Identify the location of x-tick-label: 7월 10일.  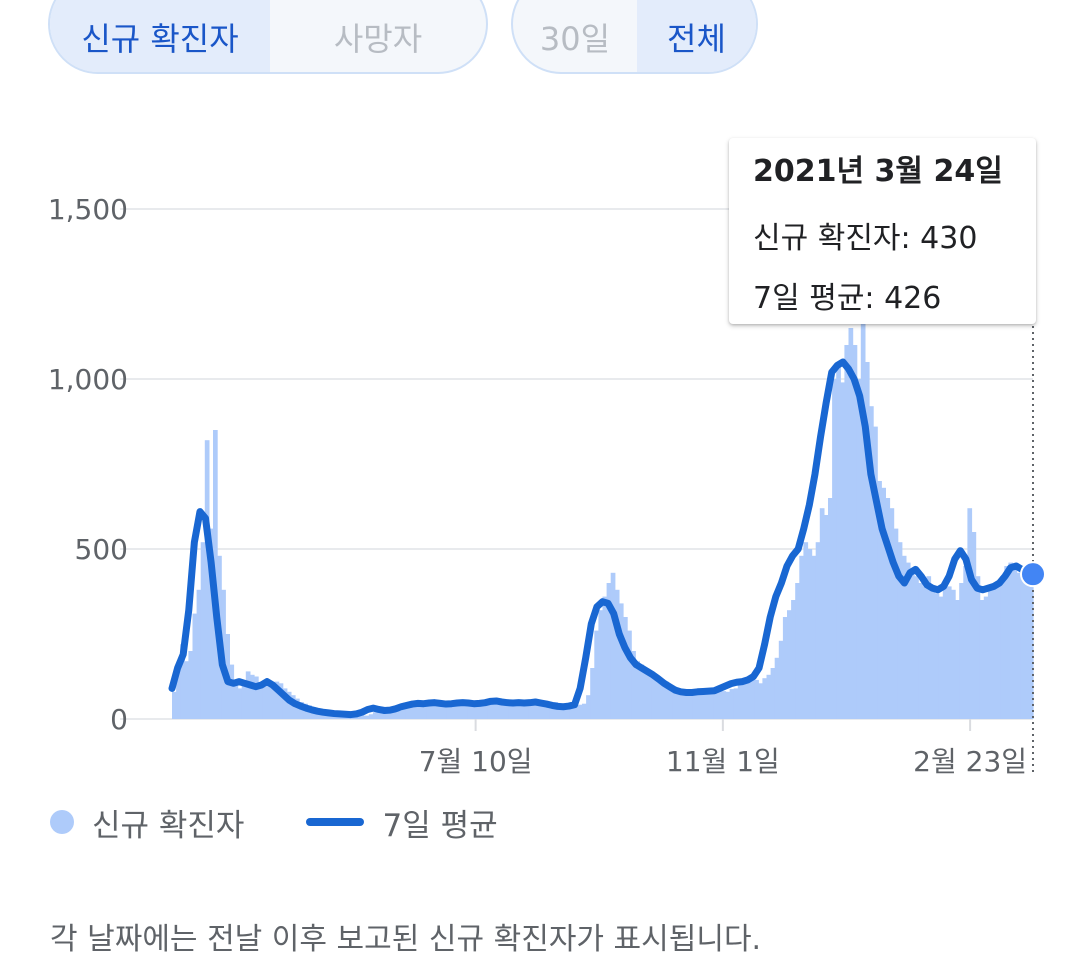
(476, 761).